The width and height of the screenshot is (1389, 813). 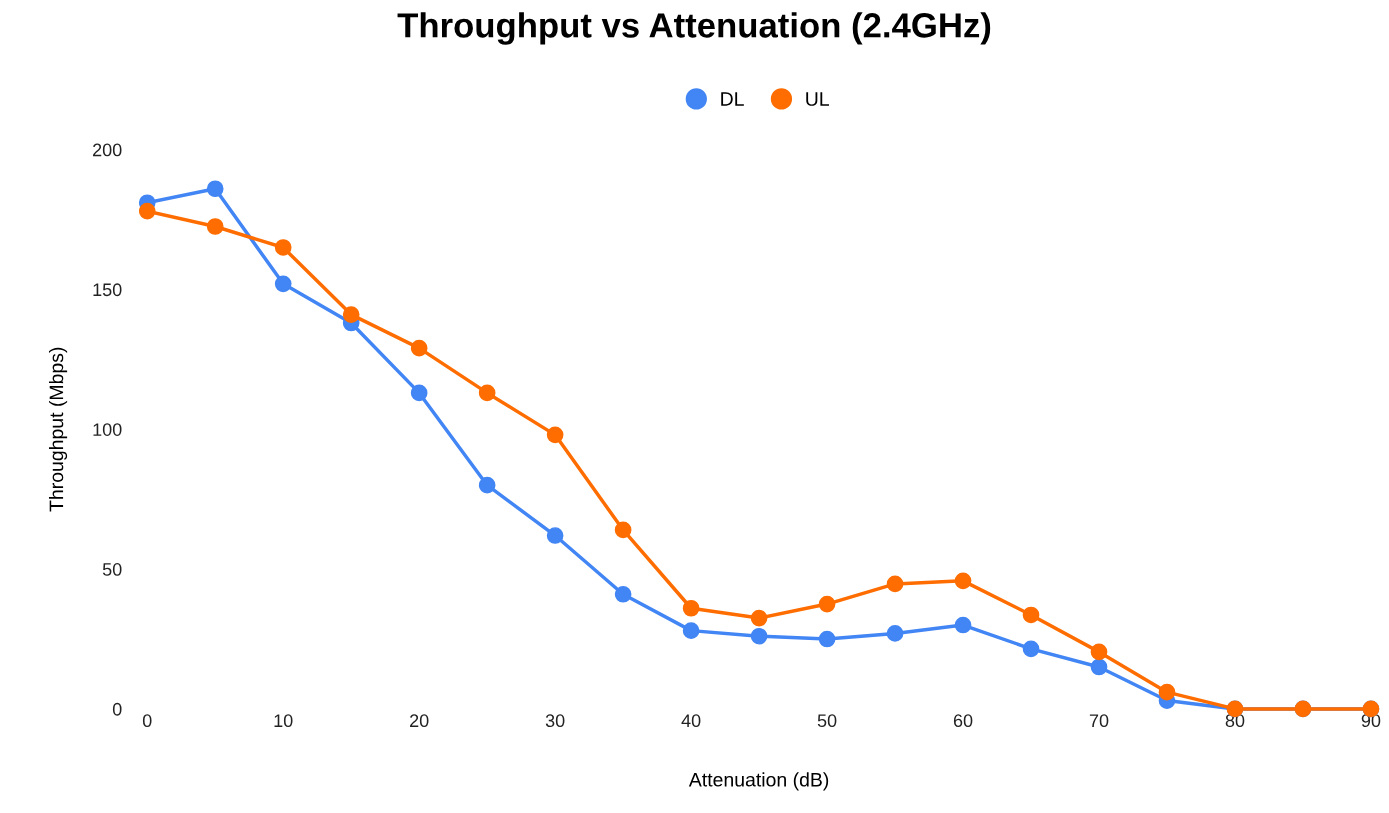 I want to click on y-axis-title: Throughput (Mbps), so click(x=58, y=429).